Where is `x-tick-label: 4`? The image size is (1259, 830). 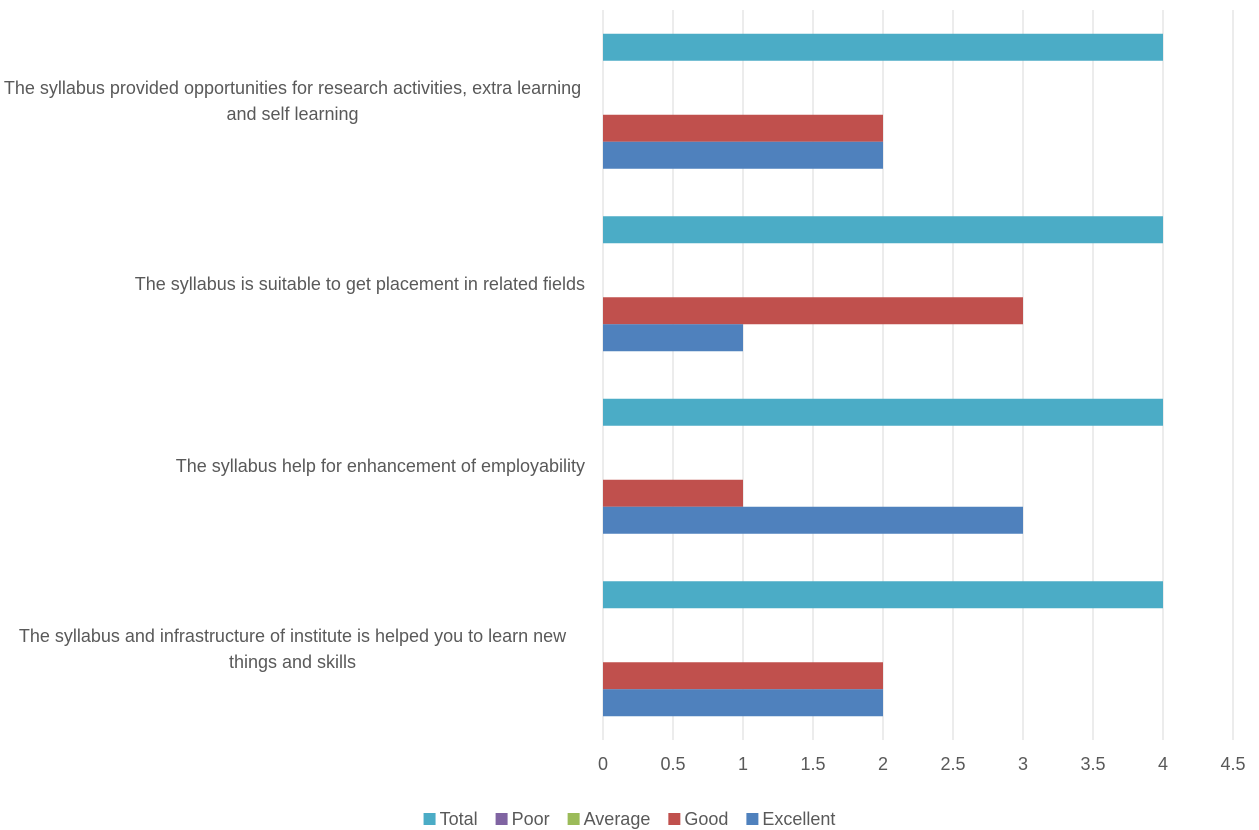
x-tick-label: 4 is located at coordinates (1163, 764).